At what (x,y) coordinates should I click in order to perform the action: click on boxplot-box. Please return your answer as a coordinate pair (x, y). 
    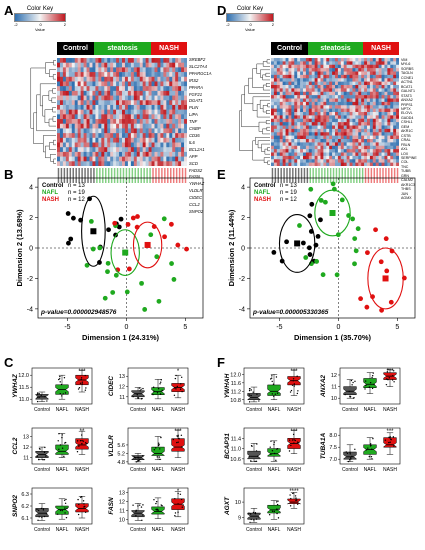
    Looking at the image, I should click on (274, 509).